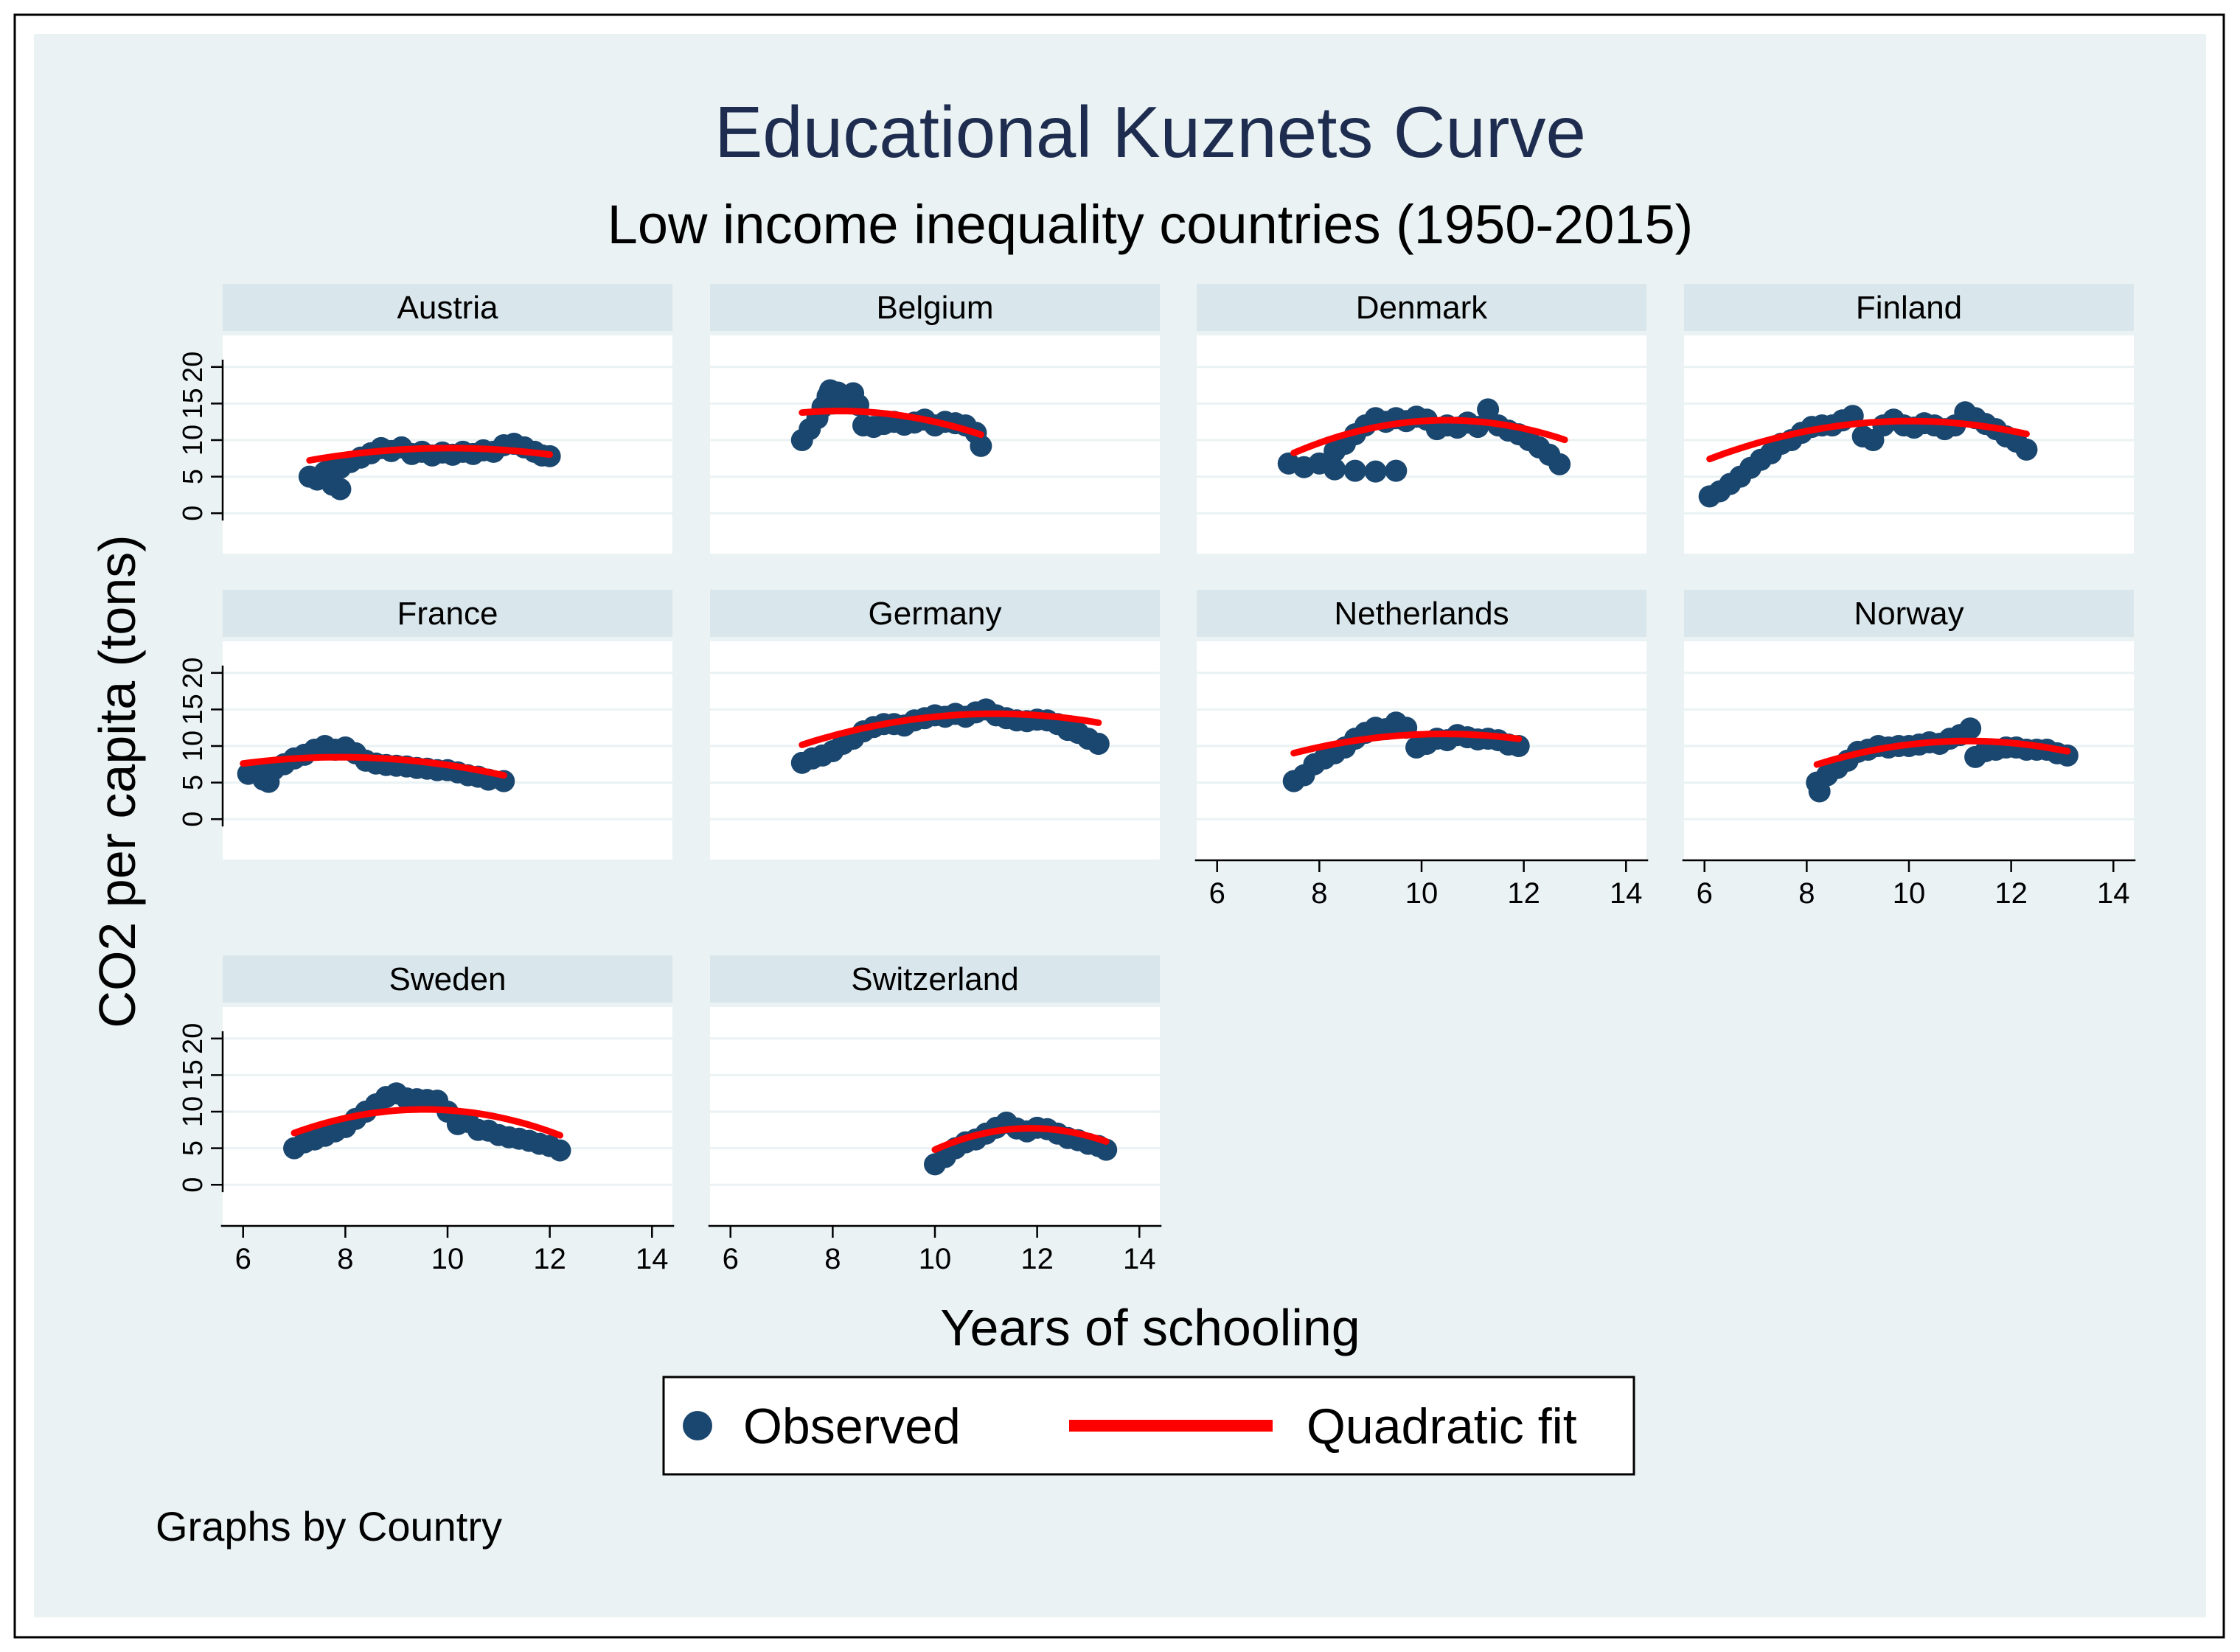  I want to click on legend-fit-label: Quadratic fit, so click(1442, 1426).